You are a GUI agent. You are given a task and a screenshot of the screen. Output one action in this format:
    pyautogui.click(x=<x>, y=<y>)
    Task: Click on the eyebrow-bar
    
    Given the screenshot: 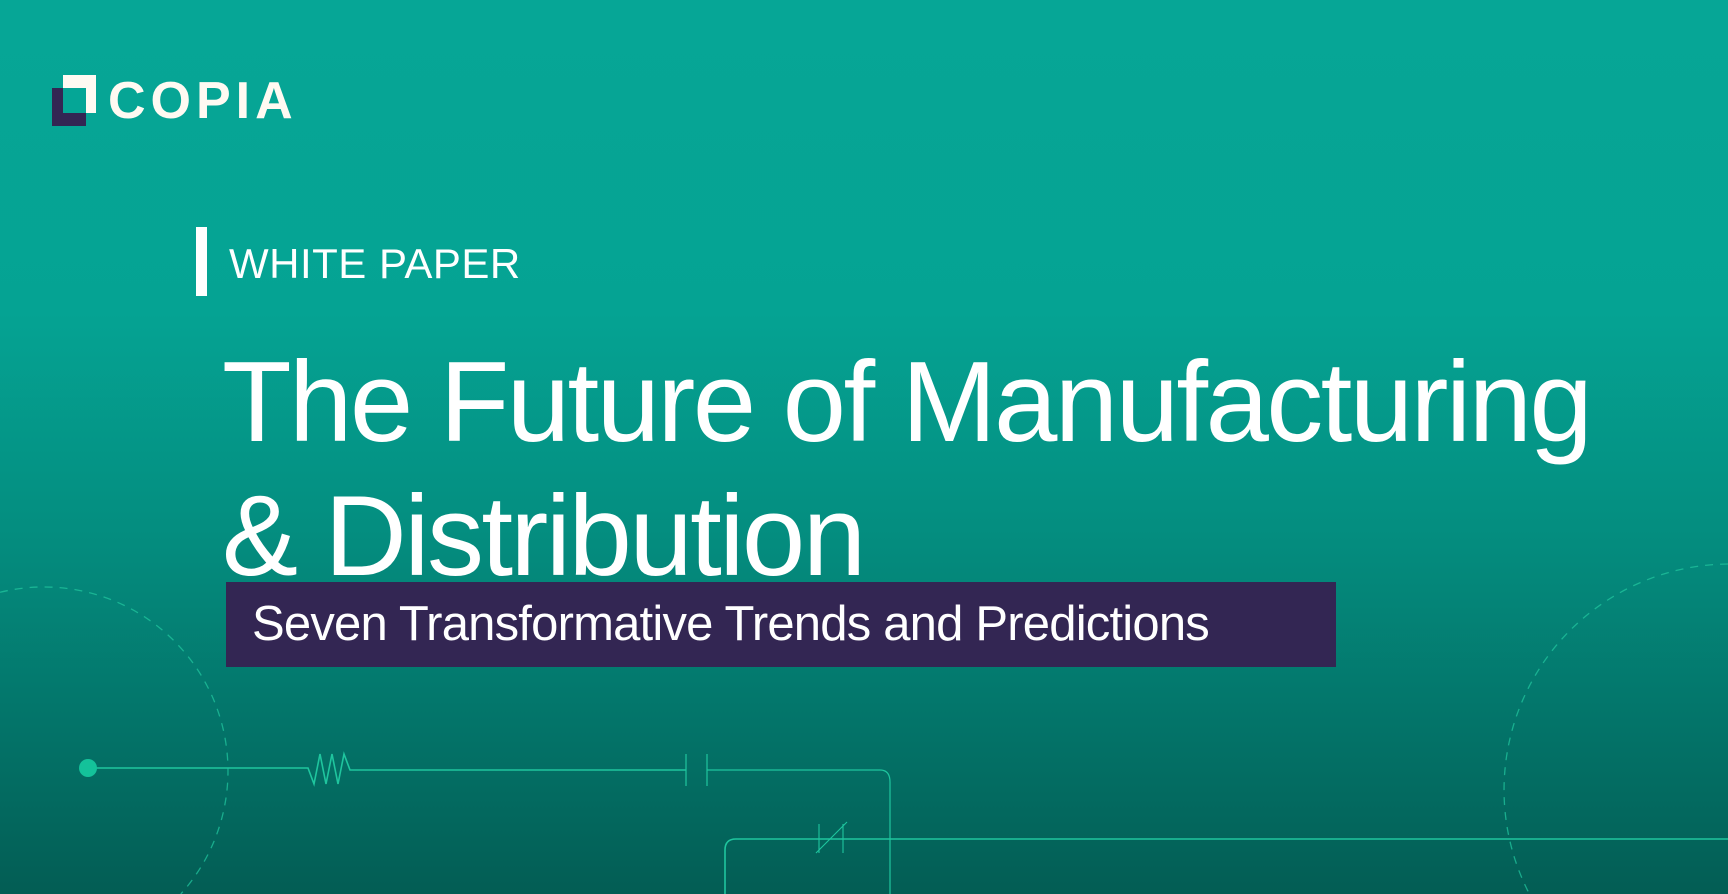 What is the action you would take?
    pyautogui.click(x=201, y=261)
    